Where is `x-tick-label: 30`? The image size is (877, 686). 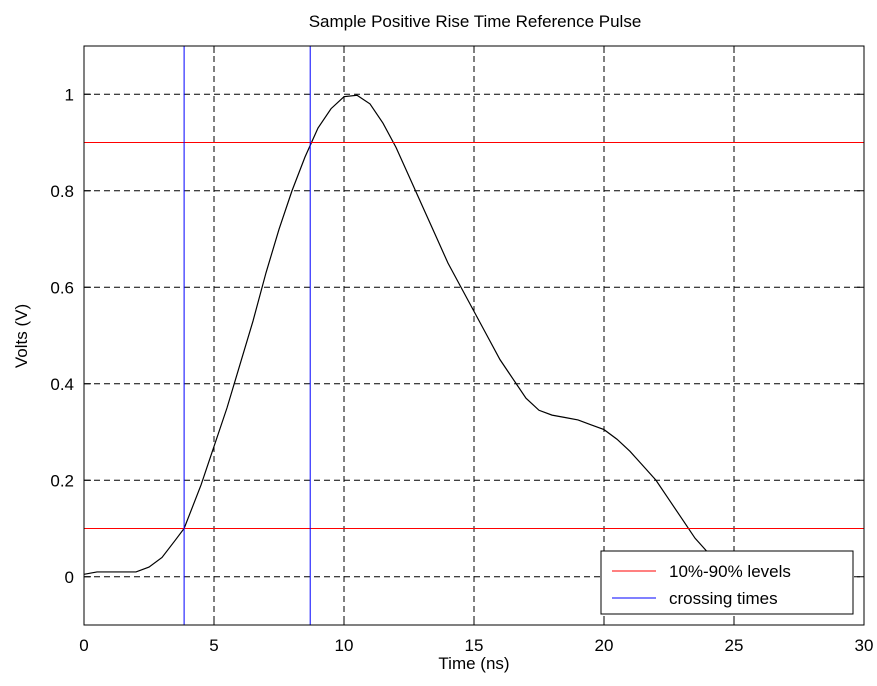 x-tick-label: 30 is located at coordinates (864, 645).